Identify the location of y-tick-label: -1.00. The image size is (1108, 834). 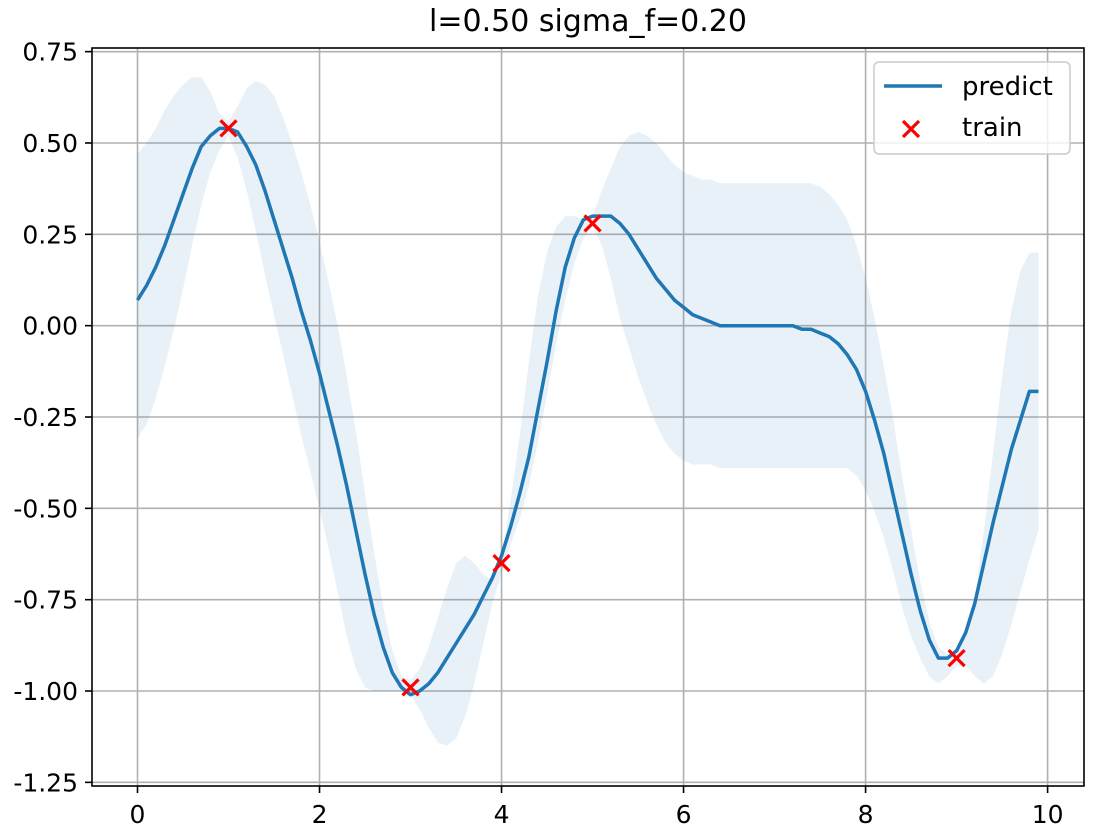
(45, 691).